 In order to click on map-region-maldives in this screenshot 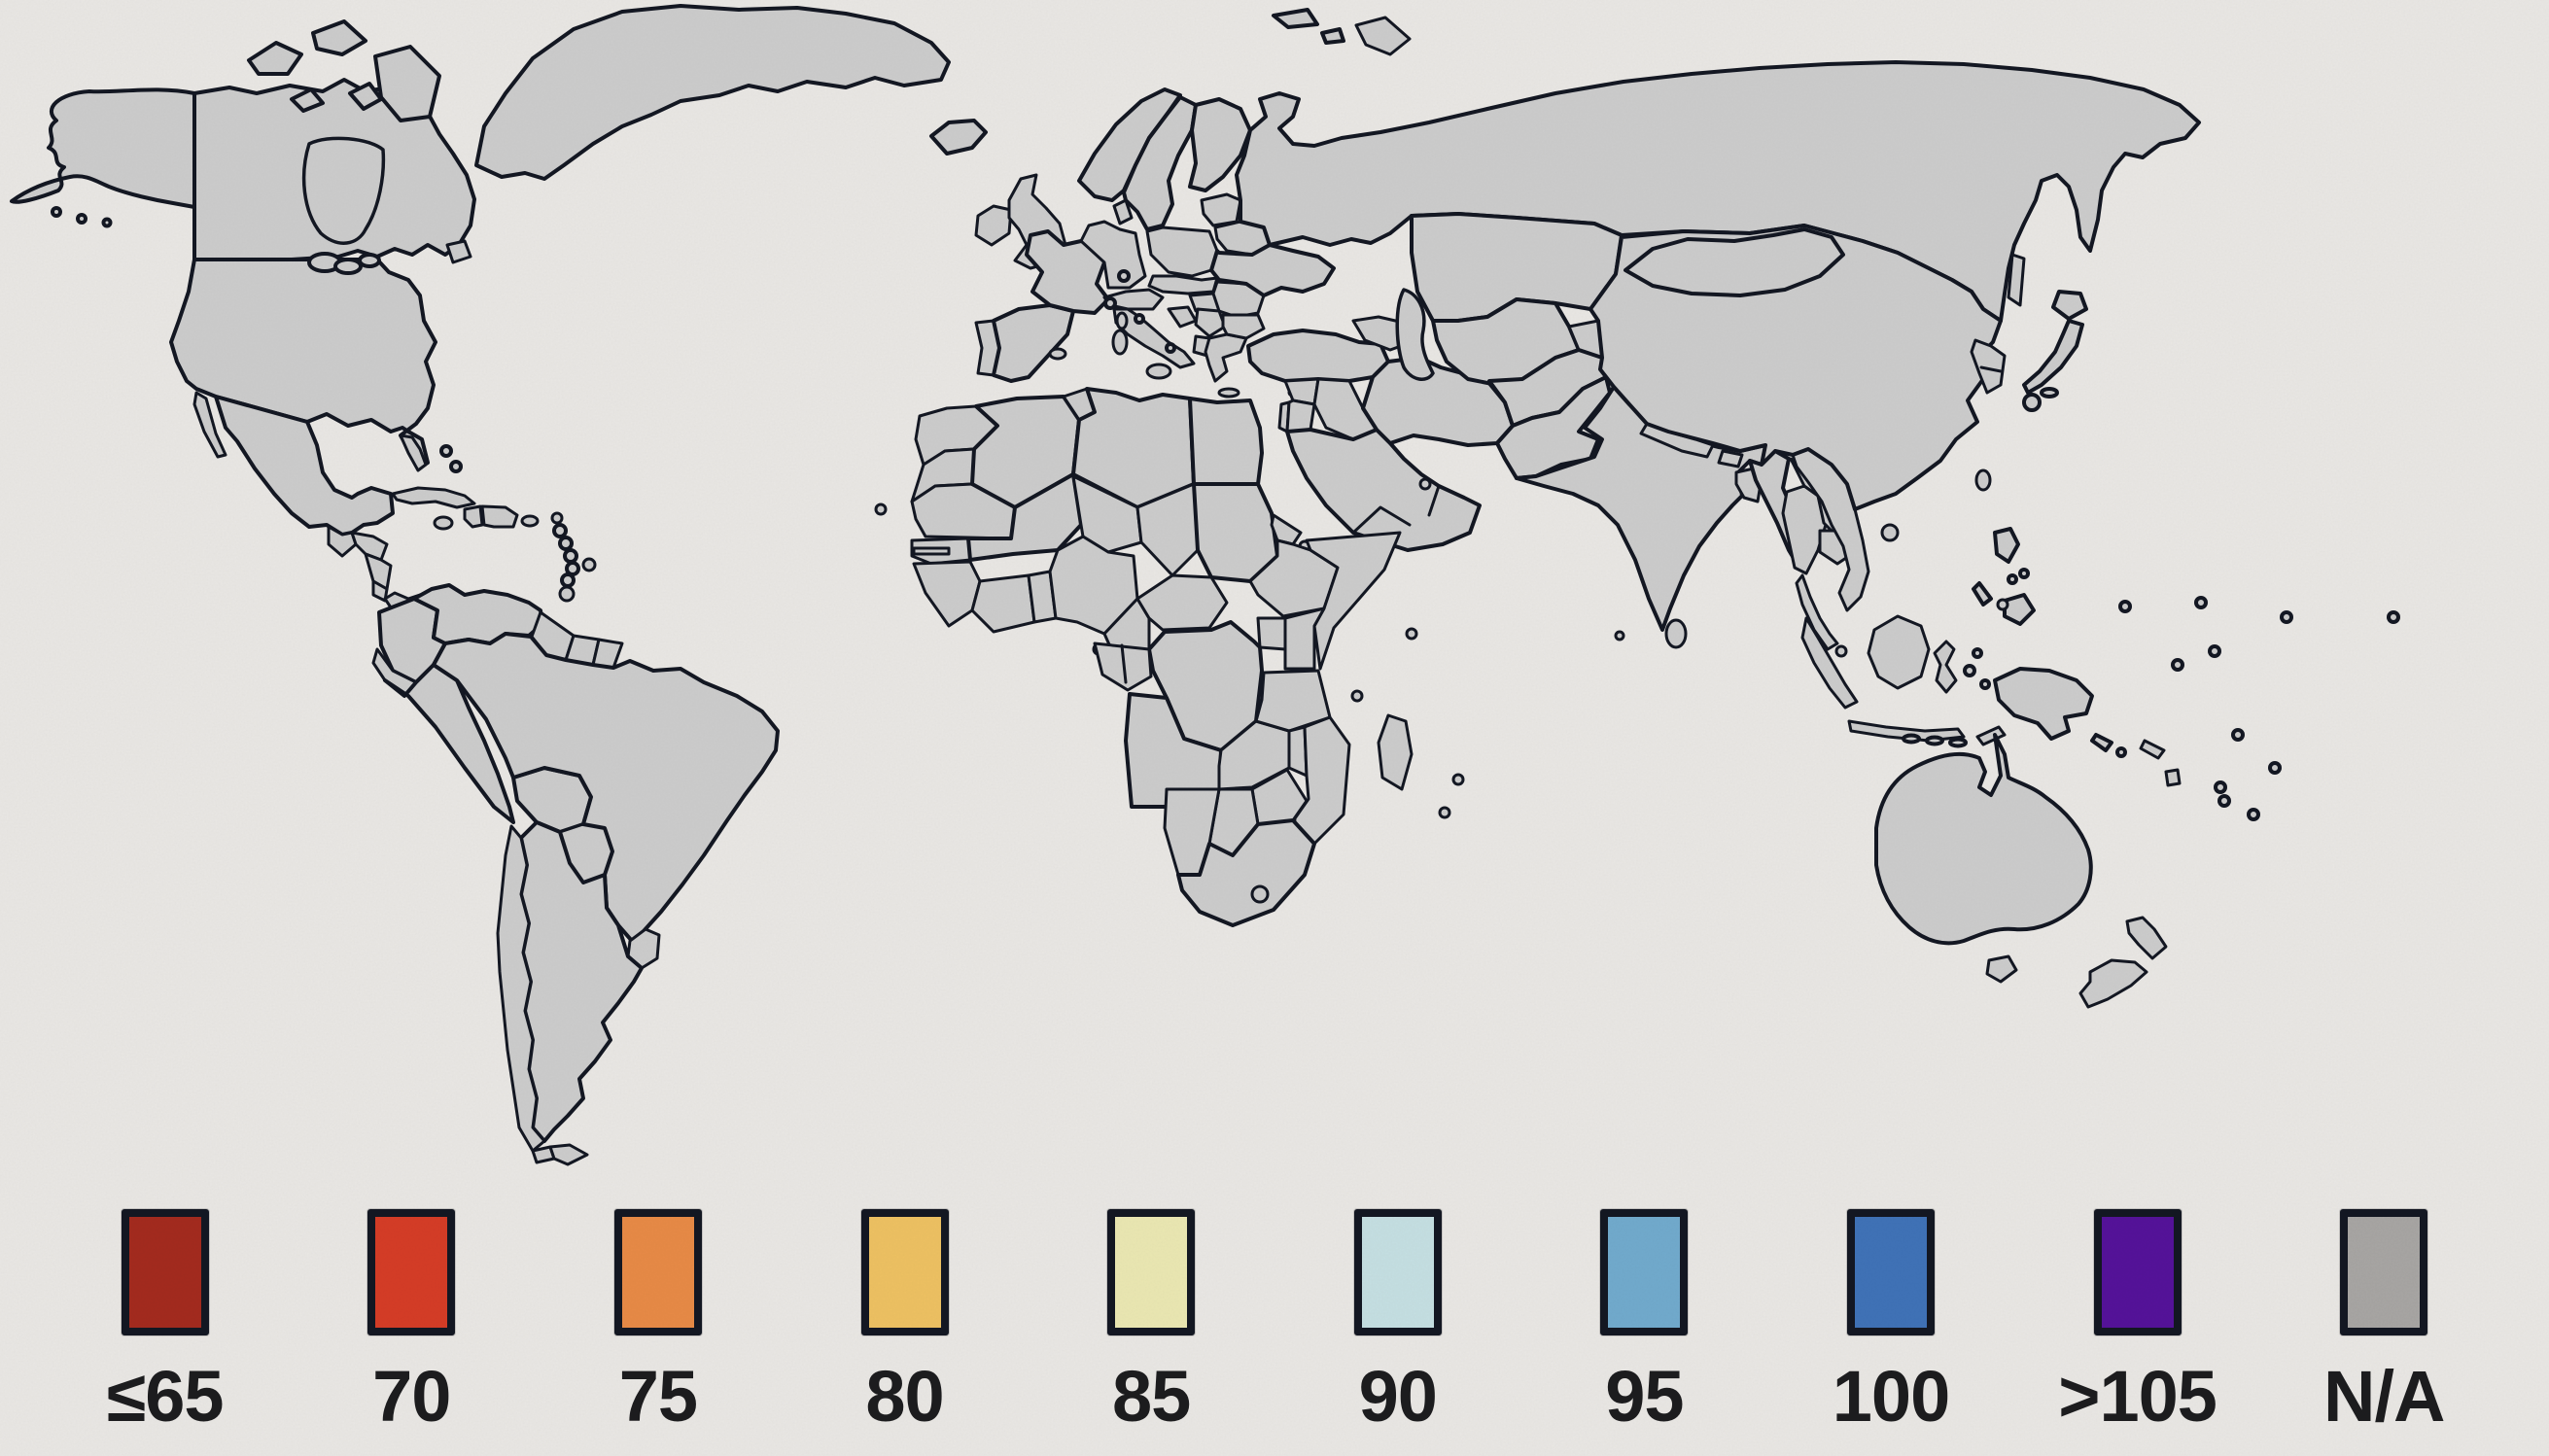, I will do `click(1619, 635)`.